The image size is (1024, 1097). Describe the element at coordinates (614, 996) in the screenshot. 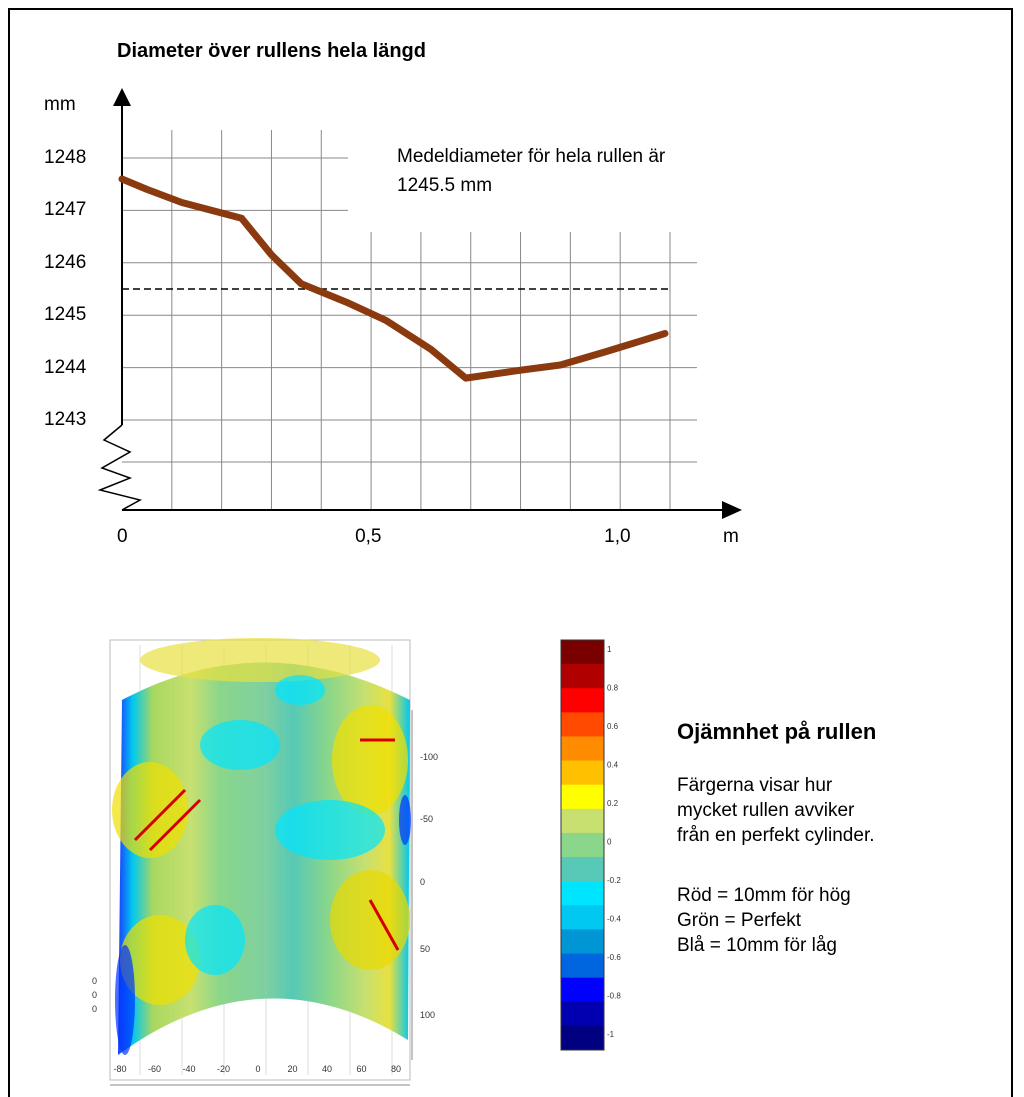

I see `colorbar-tick: -0.8` at that location.